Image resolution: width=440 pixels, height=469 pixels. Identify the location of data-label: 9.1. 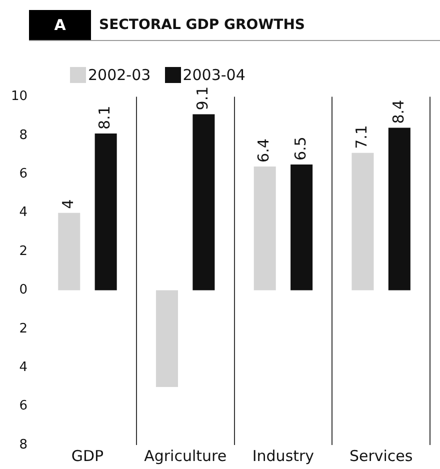
(203, 98).